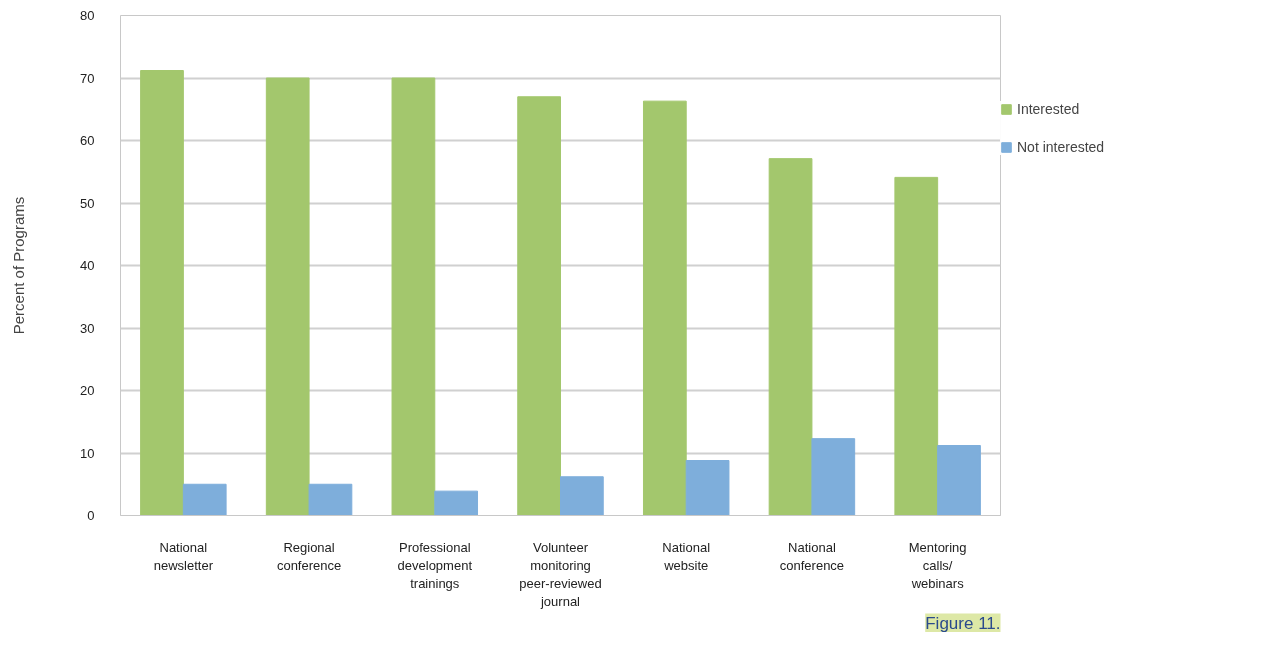  I want to click on x-tick-label: National newsletter, so click(183, 556).